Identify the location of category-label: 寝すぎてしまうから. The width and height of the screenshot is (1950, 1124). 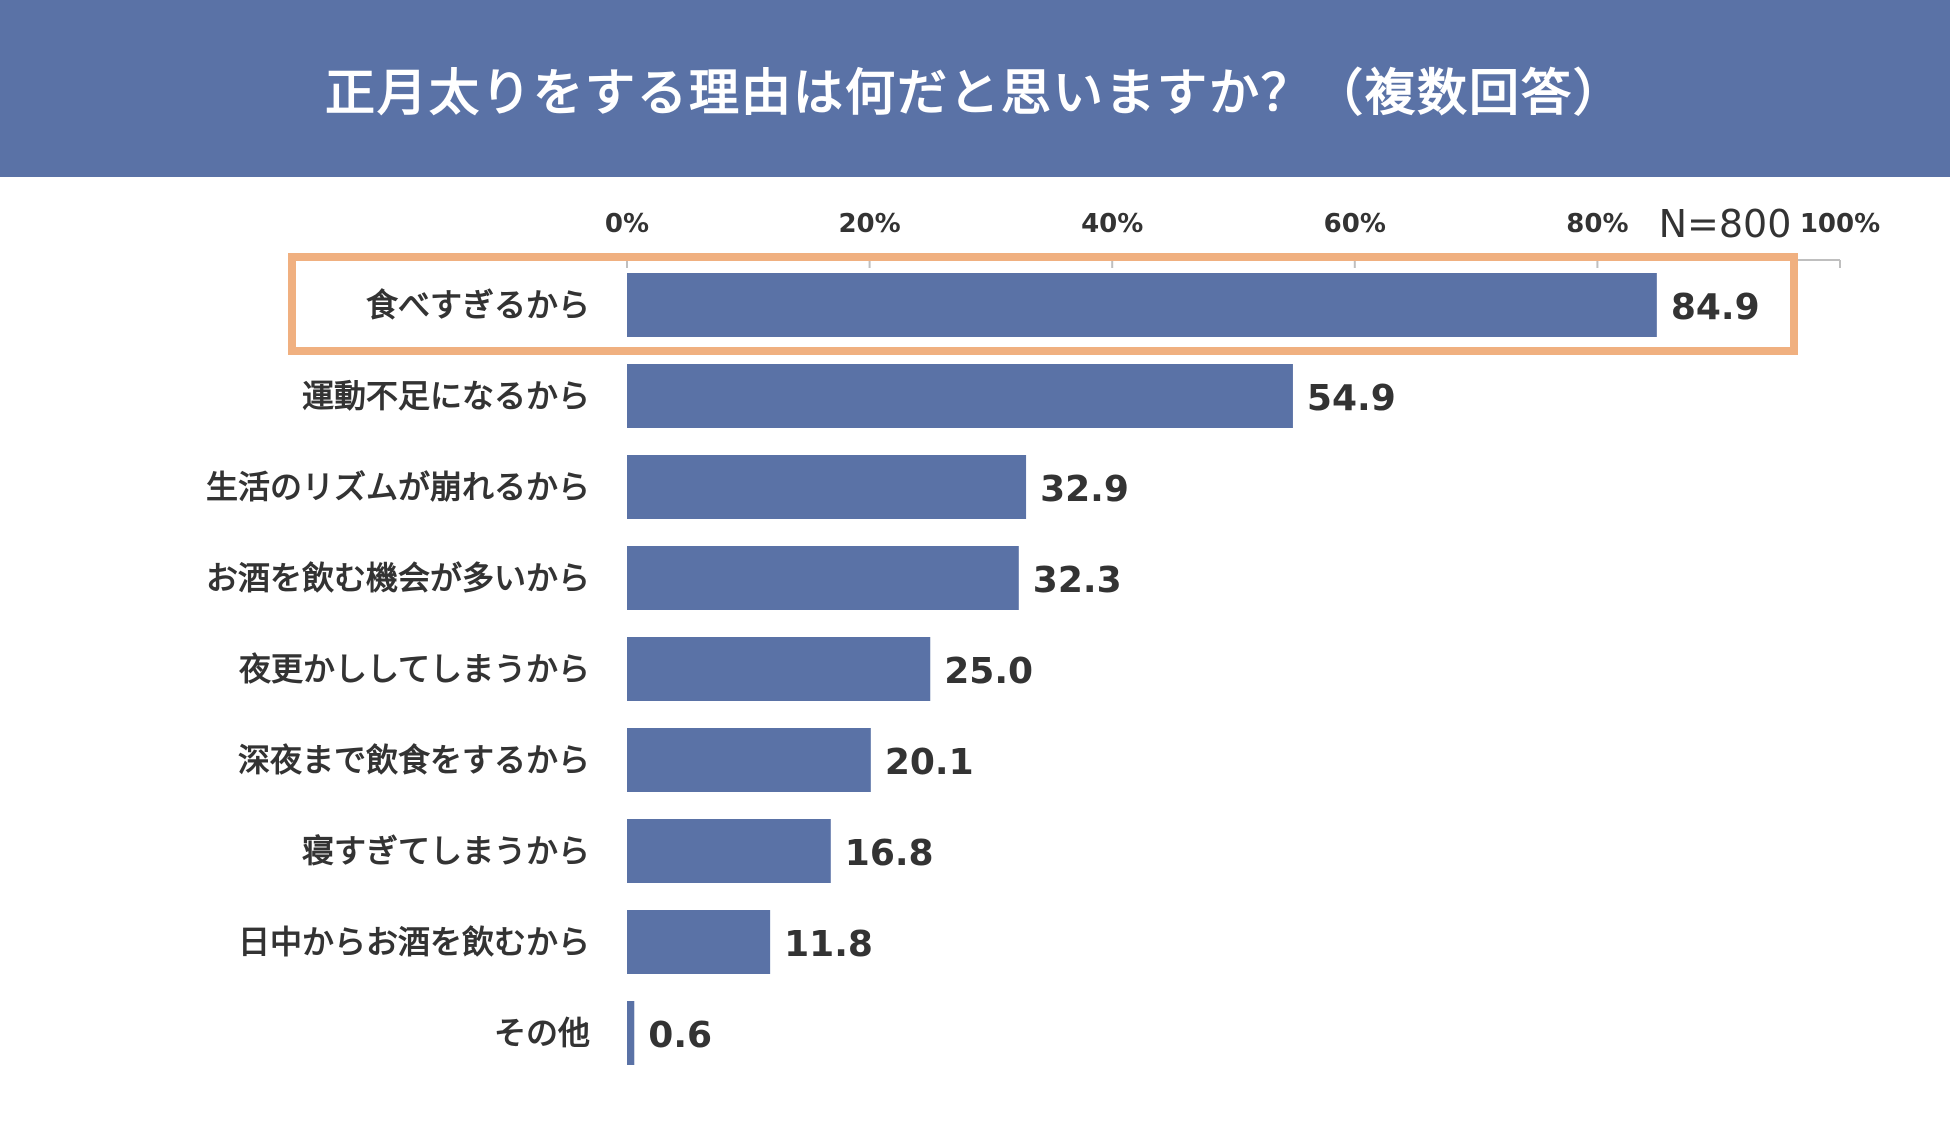
(446, 851).